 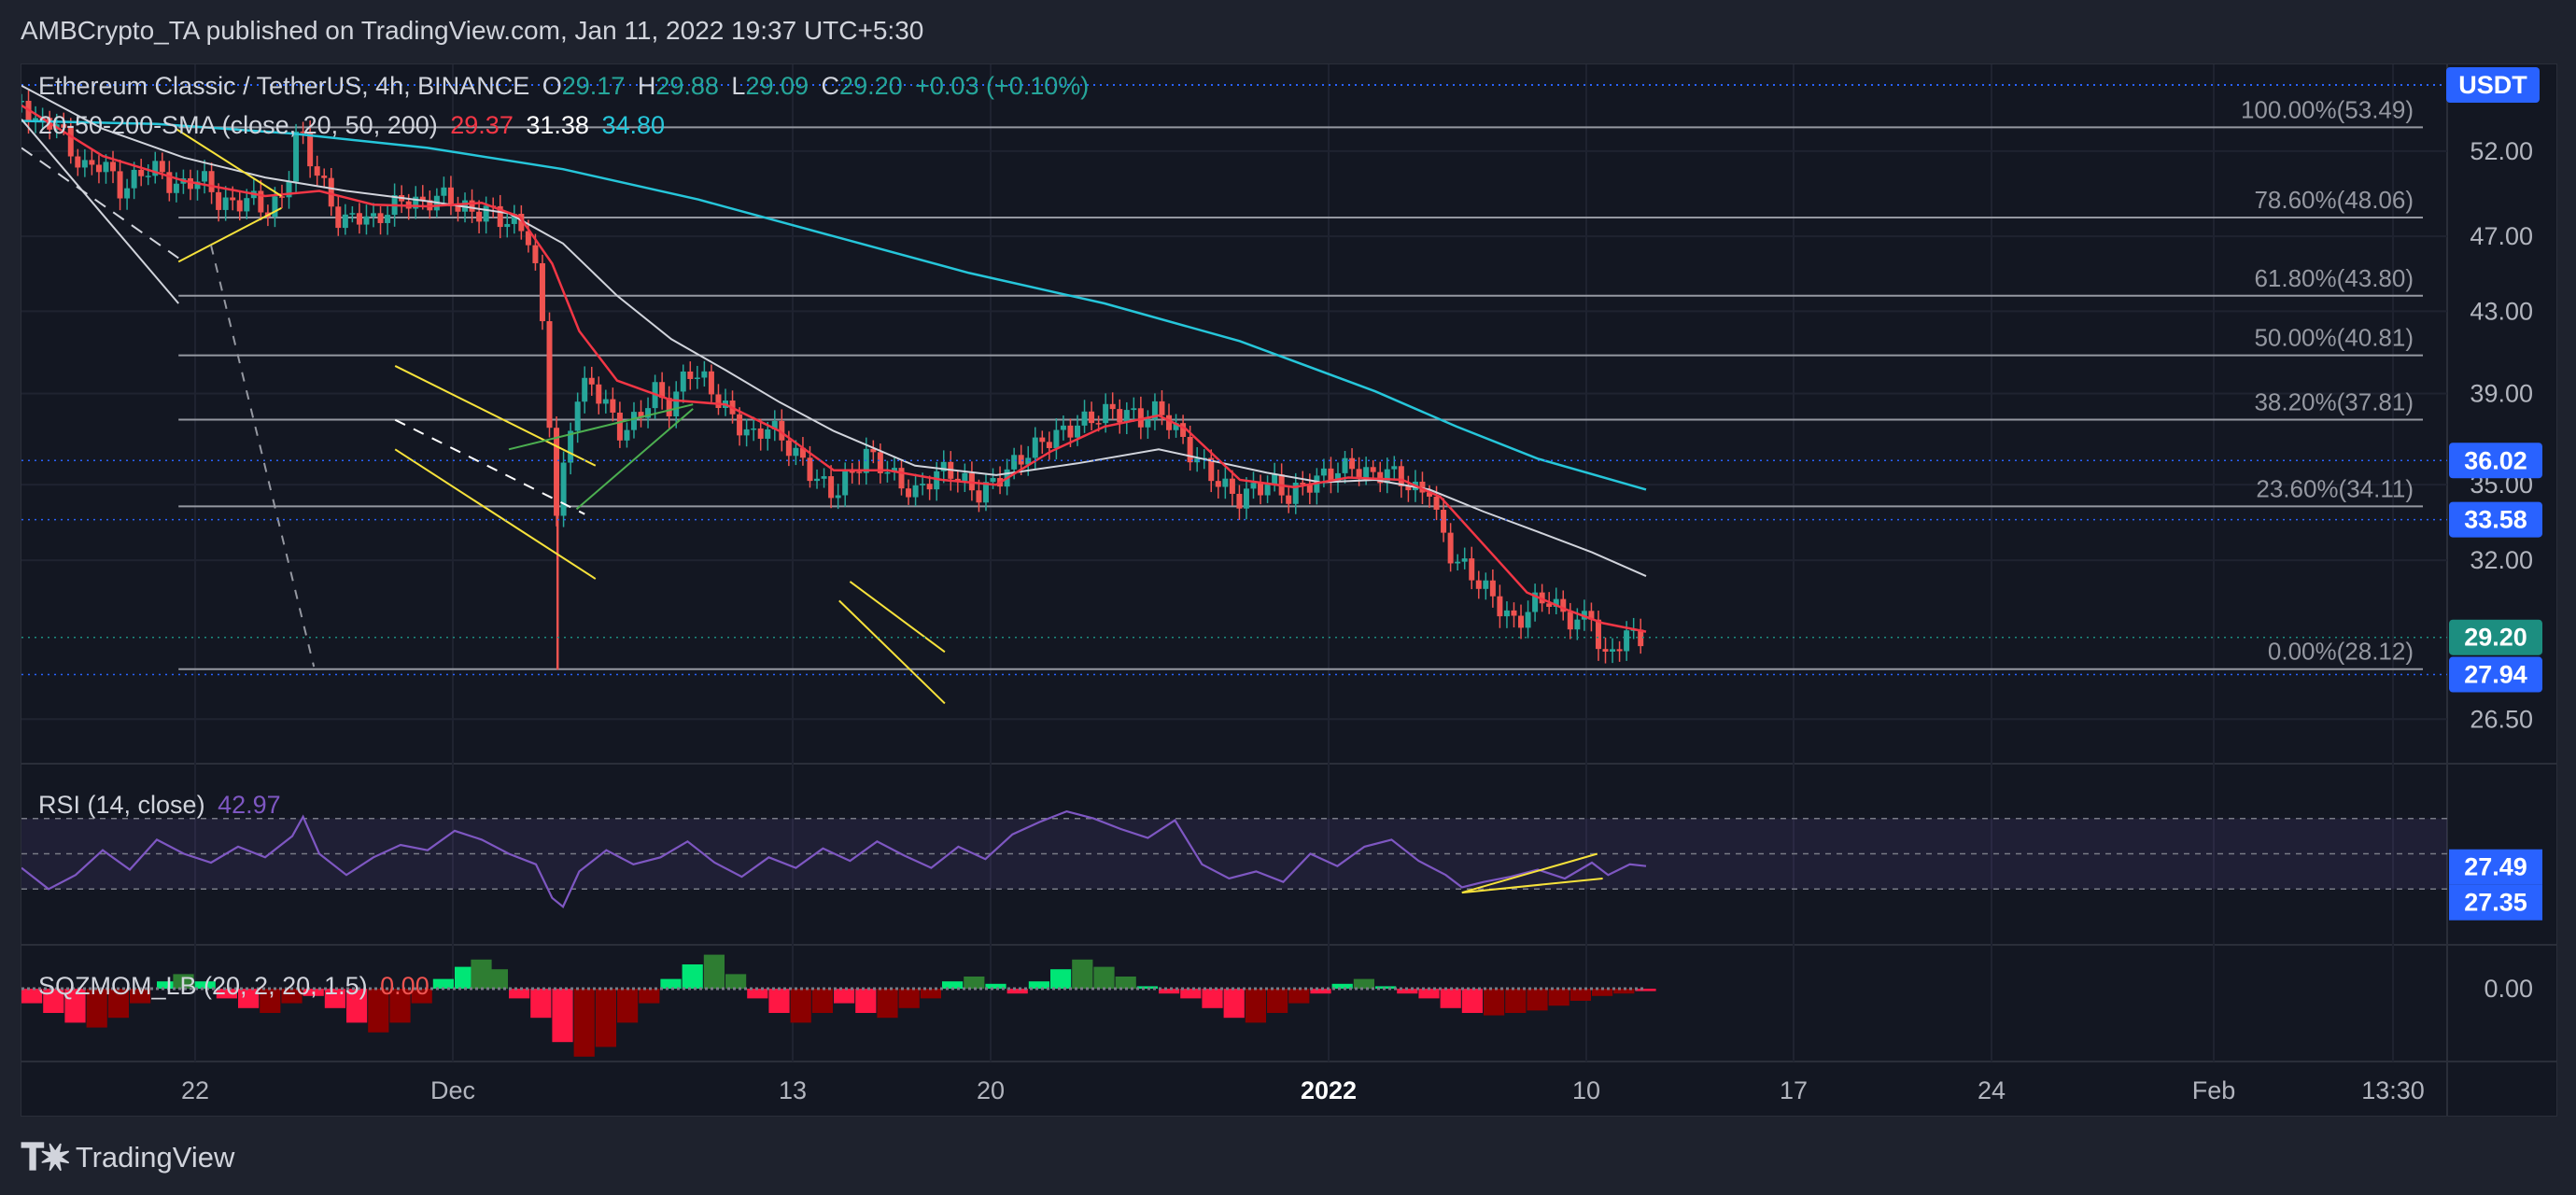 I want to click on price-axis-label: 26.50, so click(x=2502, y=719).